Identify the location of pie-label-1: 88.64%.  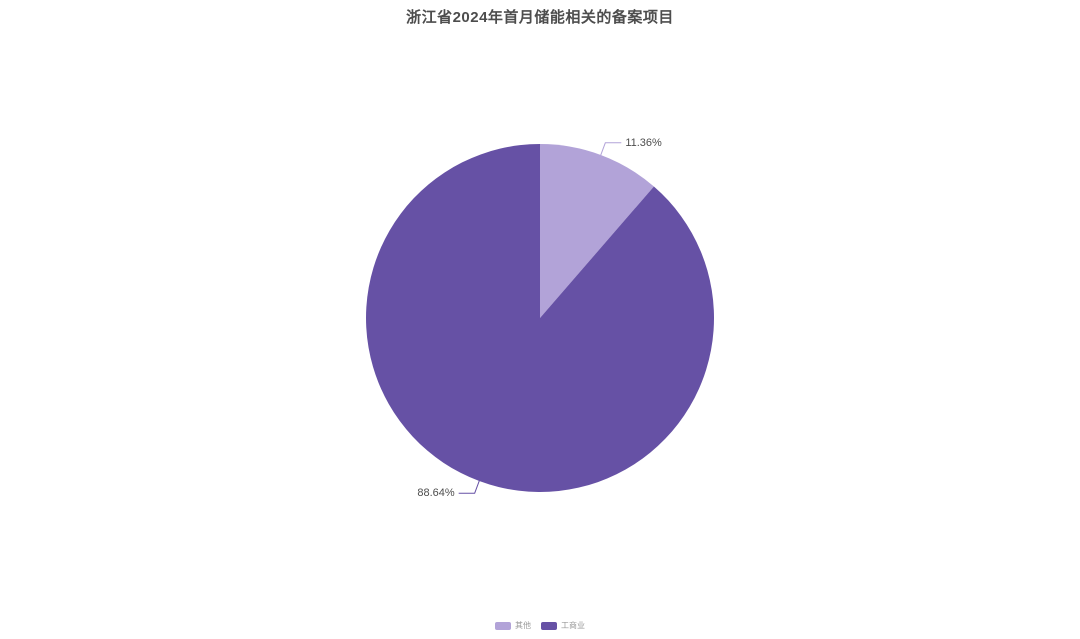
(436, 493).